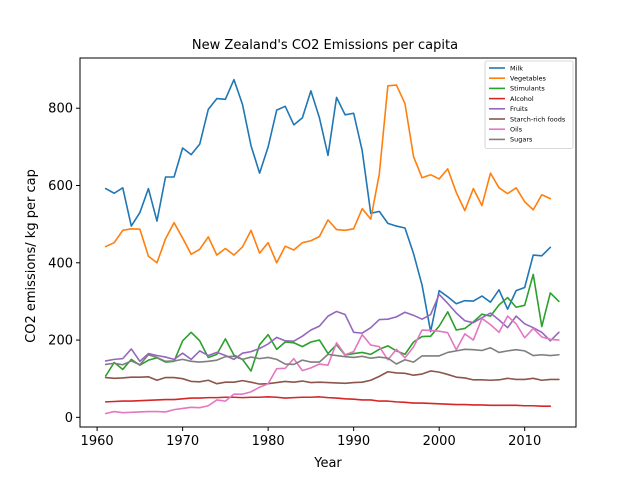 This screenshot has width=640, height=480. Describe the element at coordinates (182, 441) in the screenshot. I see `x-tick-label-1: 1970` at that location.